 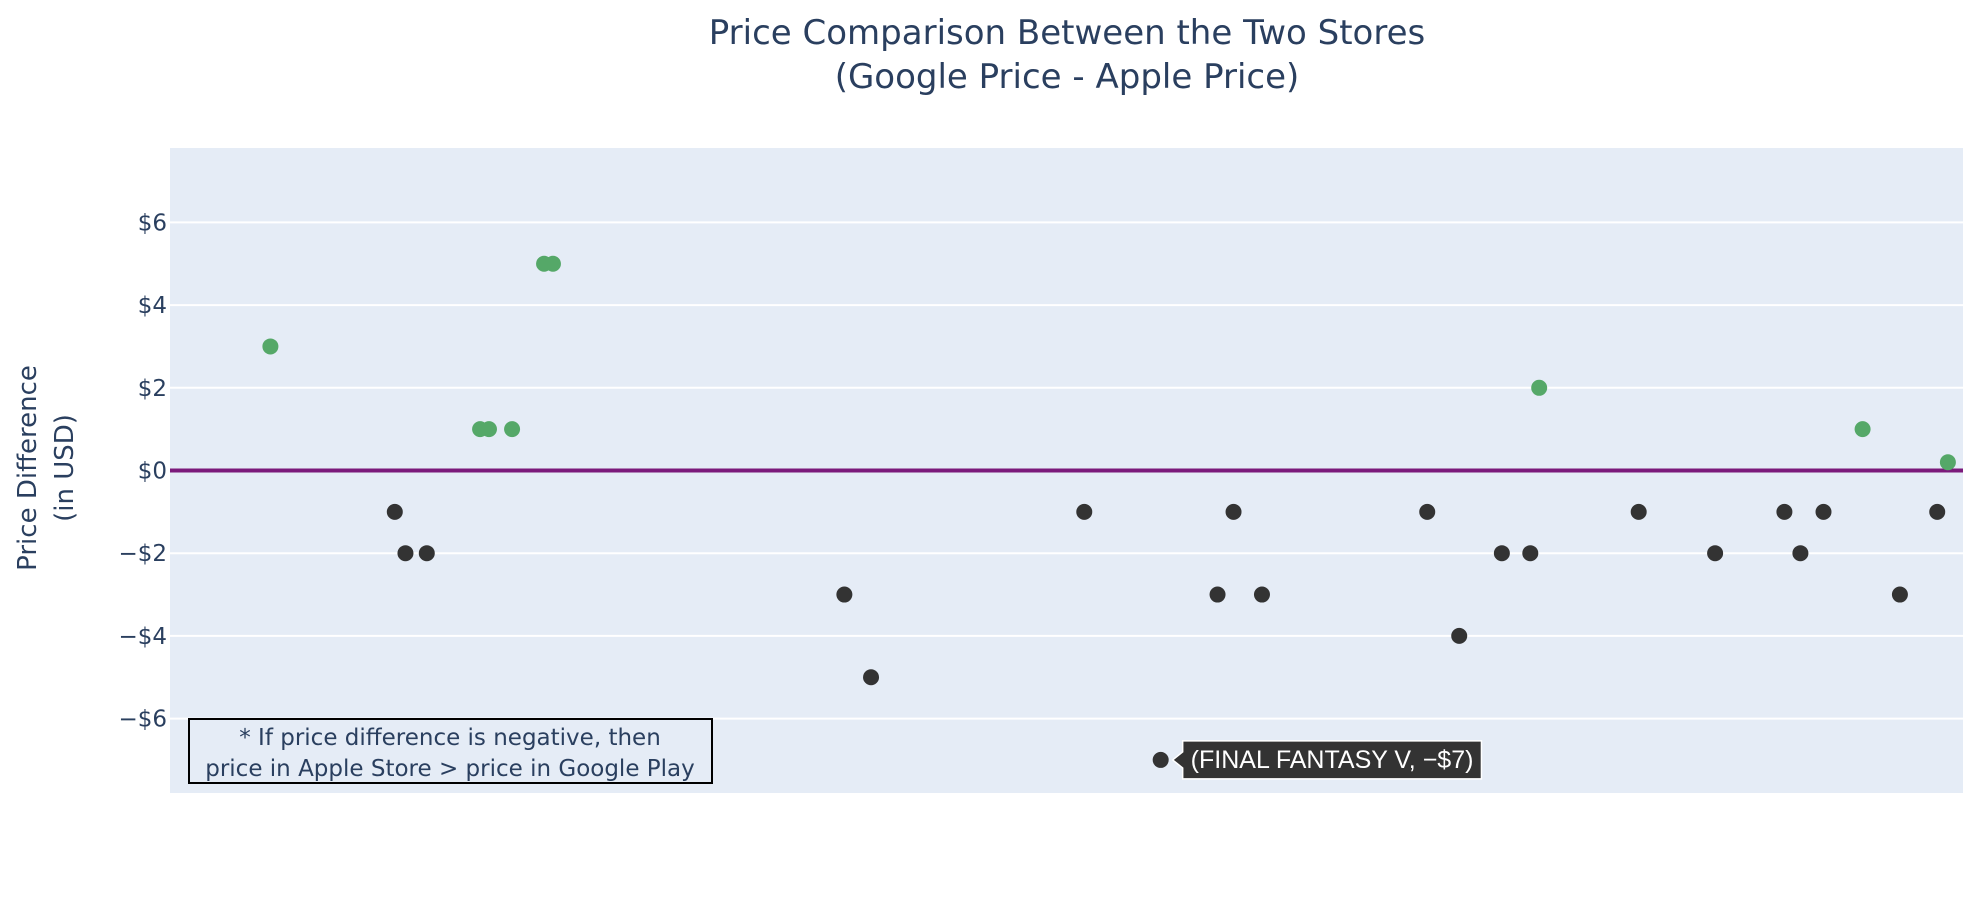 I want to click on tooltip-background, so click(x=1327, y=760).